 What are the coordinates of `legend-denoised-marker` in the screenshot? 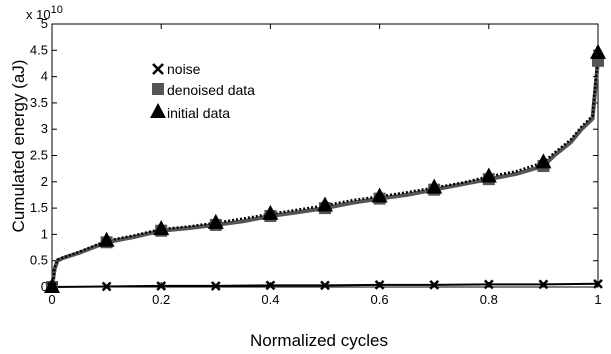 It's located at (158, 89).